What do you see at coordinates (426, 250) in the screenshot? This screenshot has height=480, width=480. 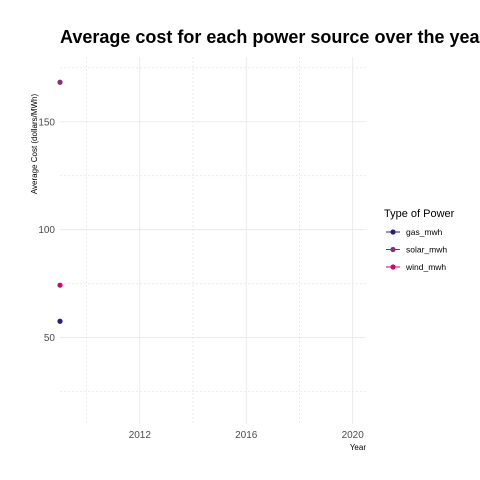 I see `legend-label: solar_mwh` at bounding box center [426, 250].